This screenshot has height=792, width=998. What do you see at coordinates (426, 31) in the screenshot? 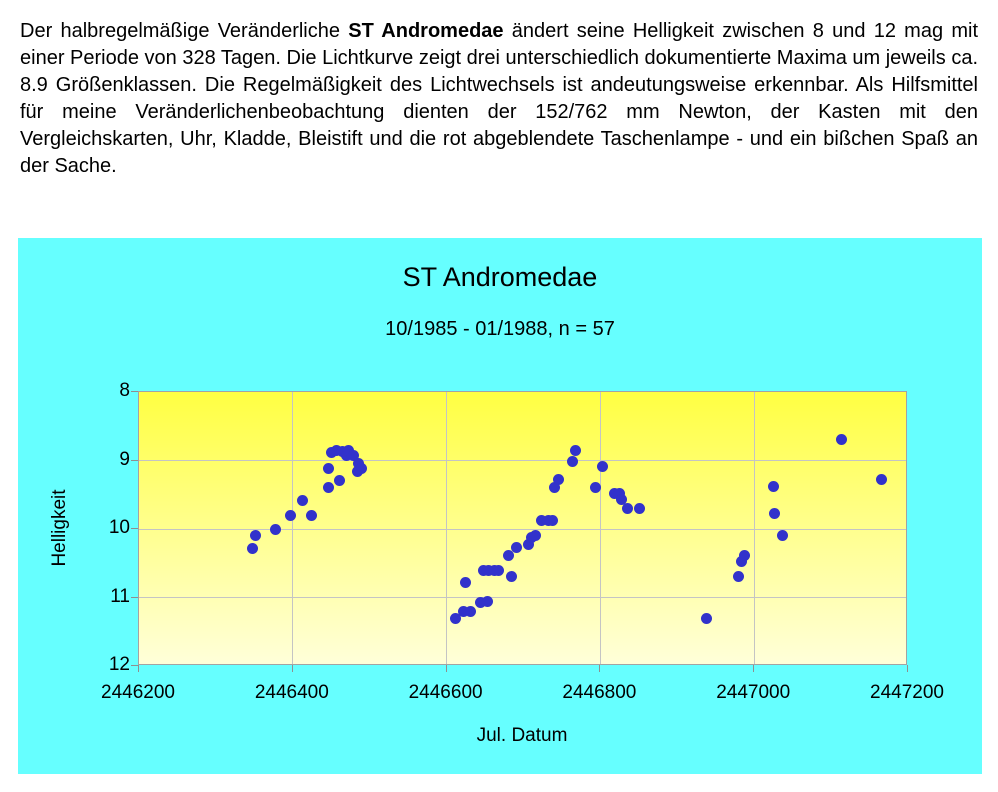
I see `star-name-bold: ST Andromedae` at bounding box center [426, 31].